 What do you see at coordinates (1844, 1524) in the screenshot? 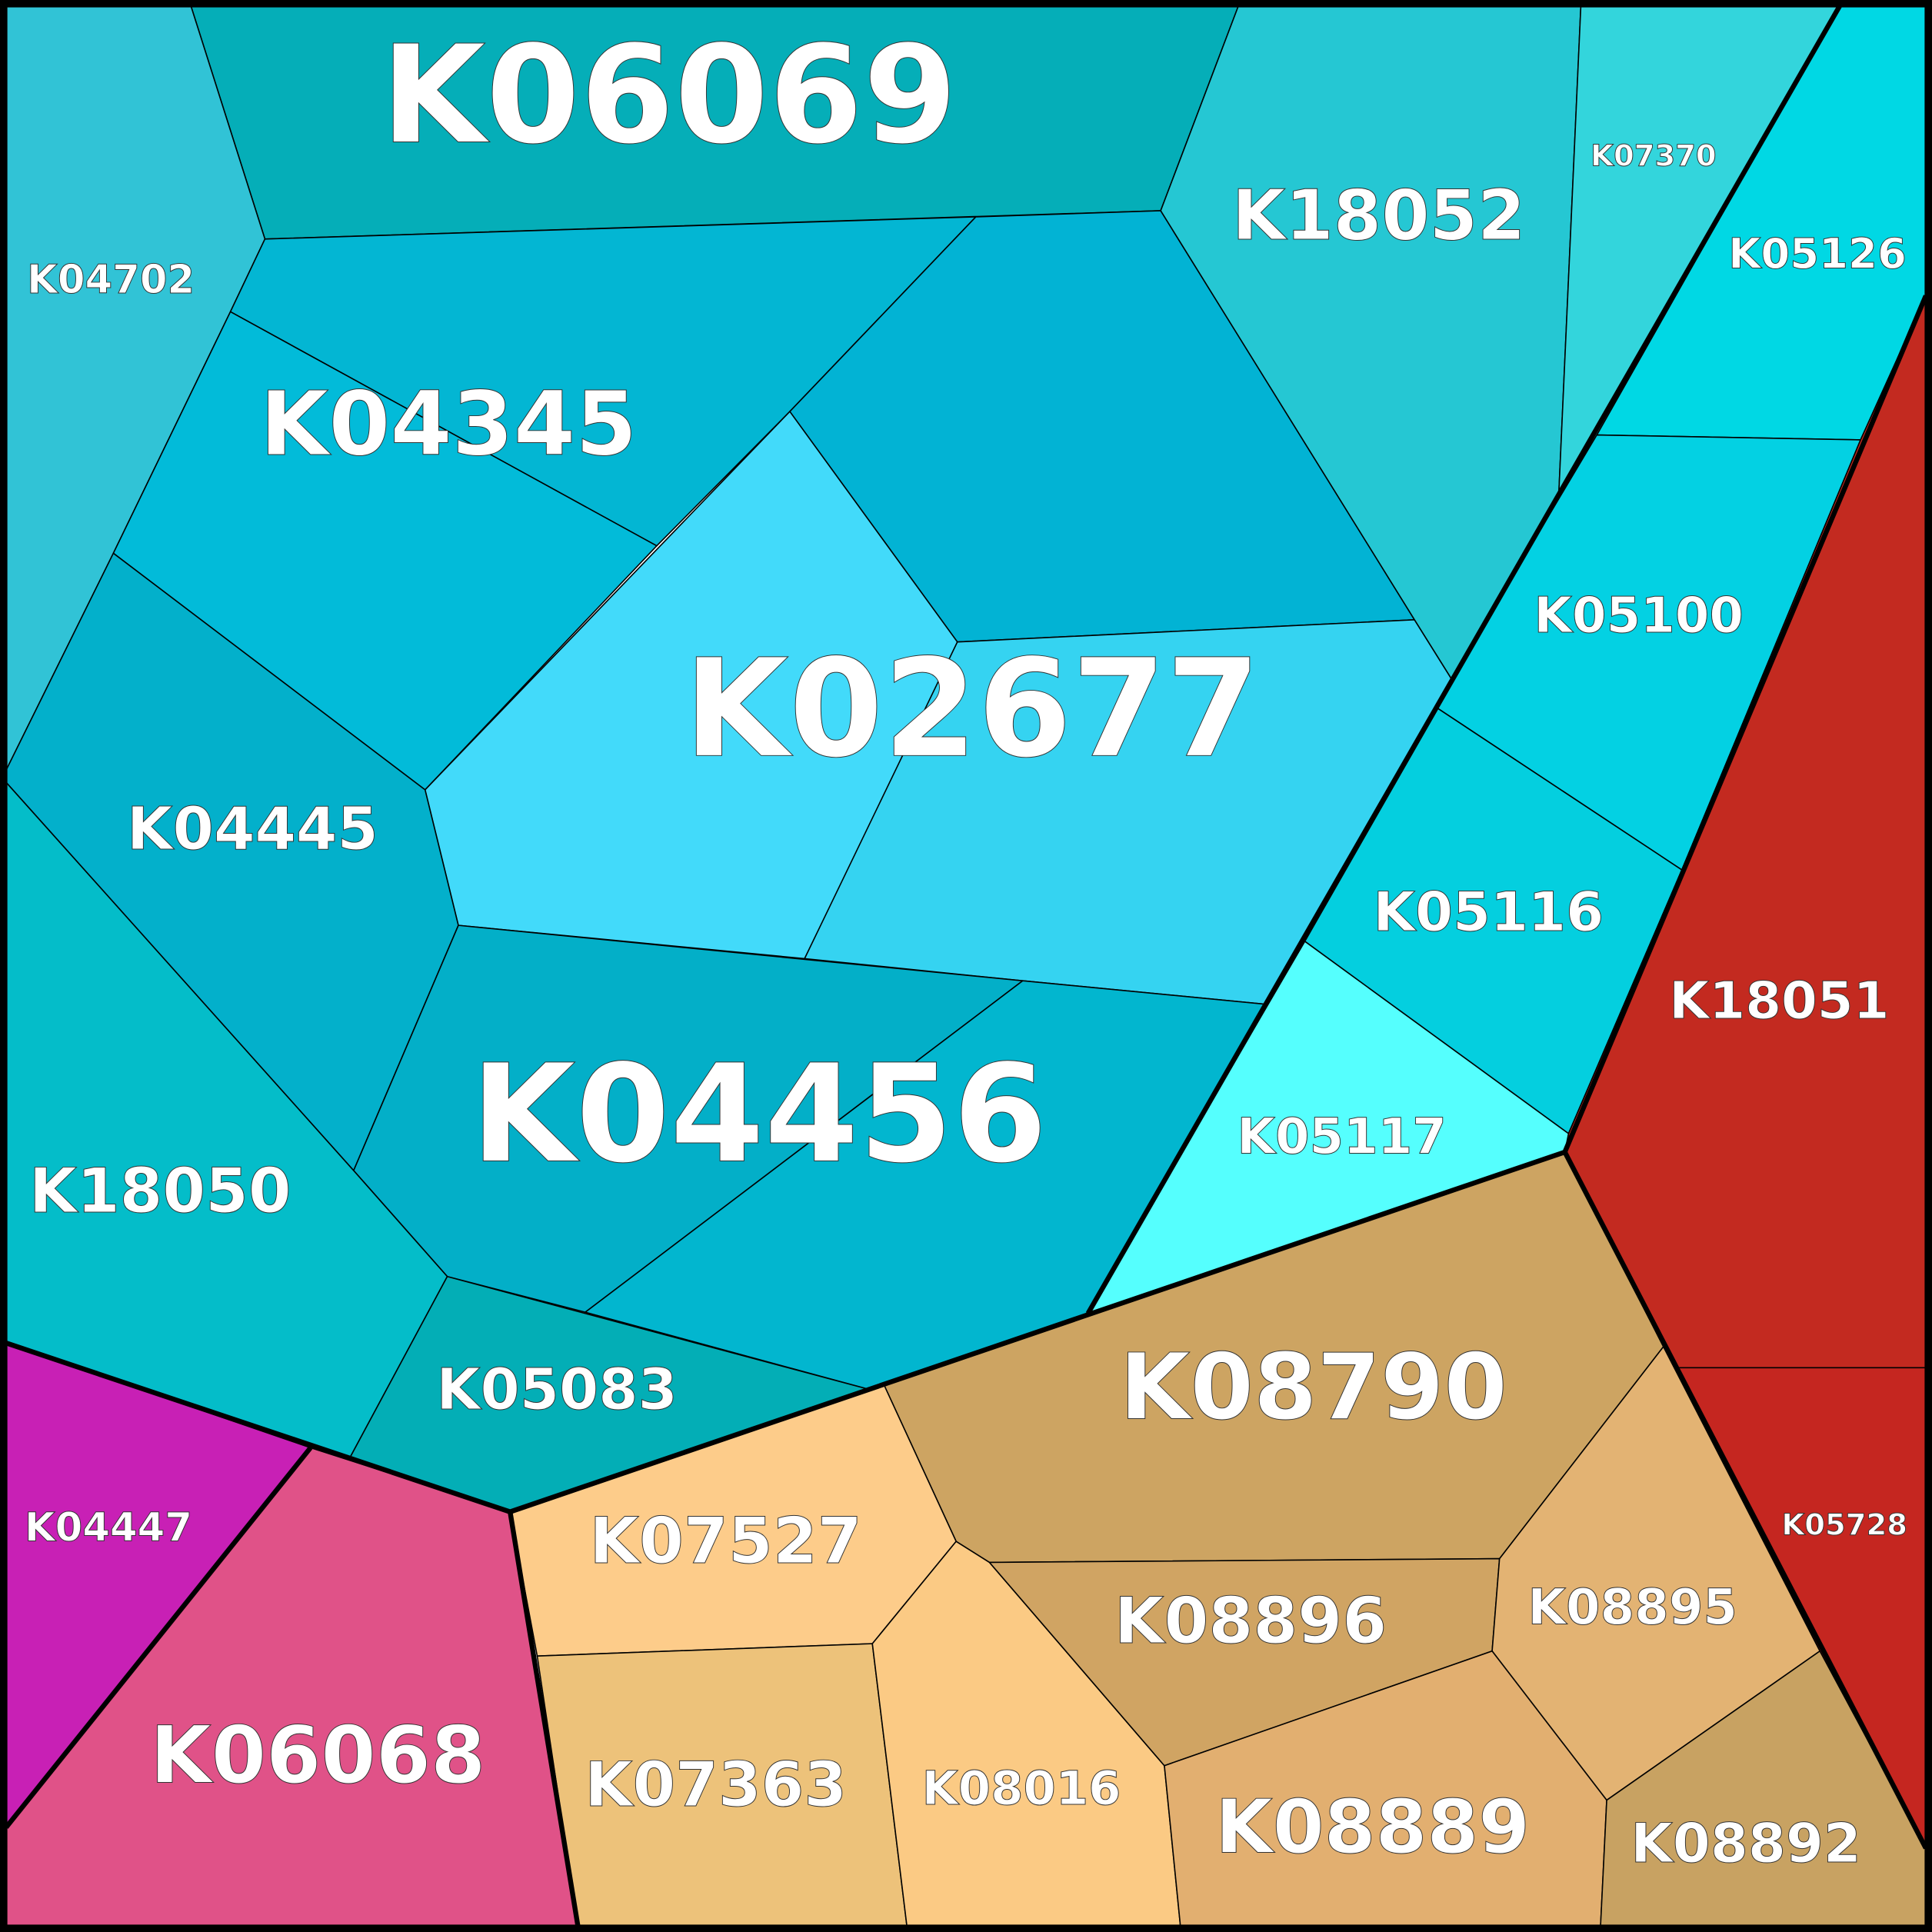
I see `cell-label: K05728` at bounding box center [1844, 1524].